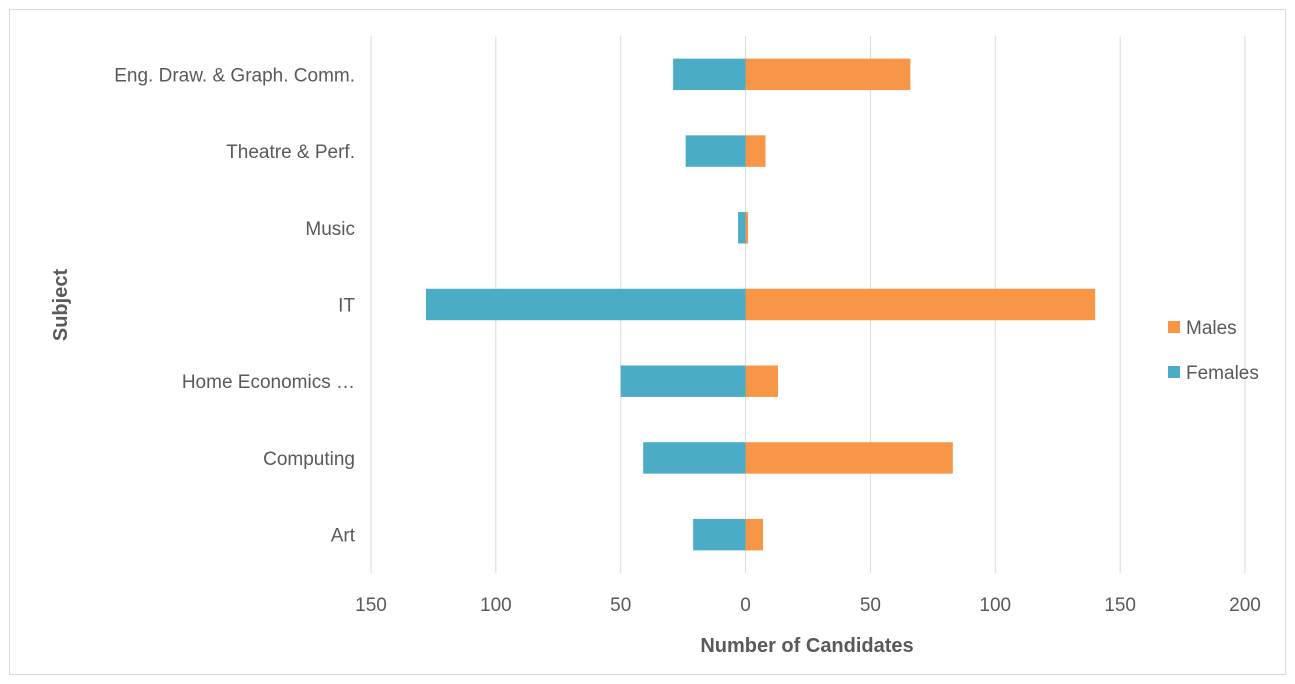  I want to click on y-tick-label: Music, so click(330, 229).